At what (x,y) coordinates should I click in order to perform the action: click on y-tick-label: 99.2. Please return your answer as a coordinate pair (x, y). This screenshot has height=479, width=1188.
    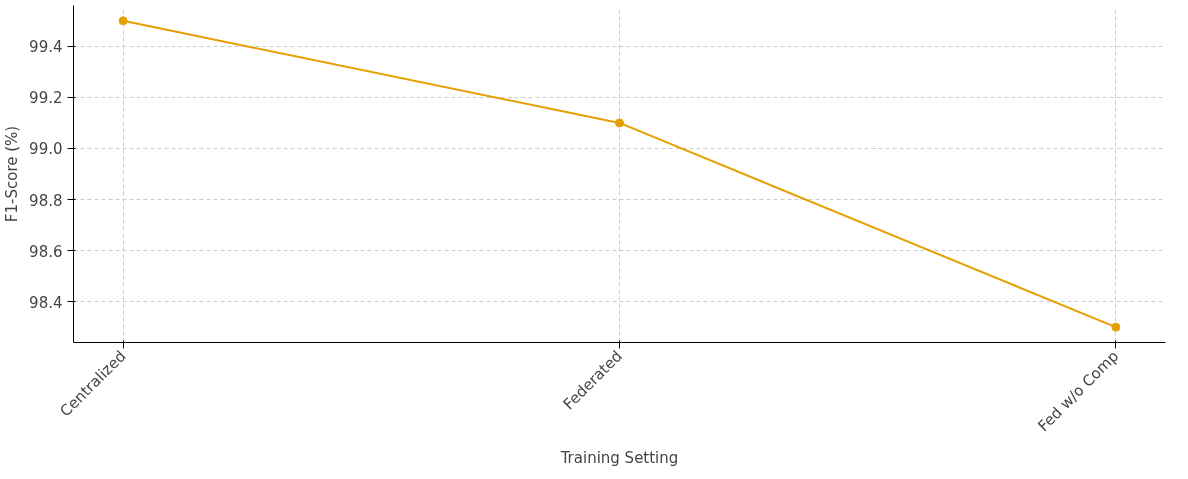
    Looking at the image, I should click on (46, 98).